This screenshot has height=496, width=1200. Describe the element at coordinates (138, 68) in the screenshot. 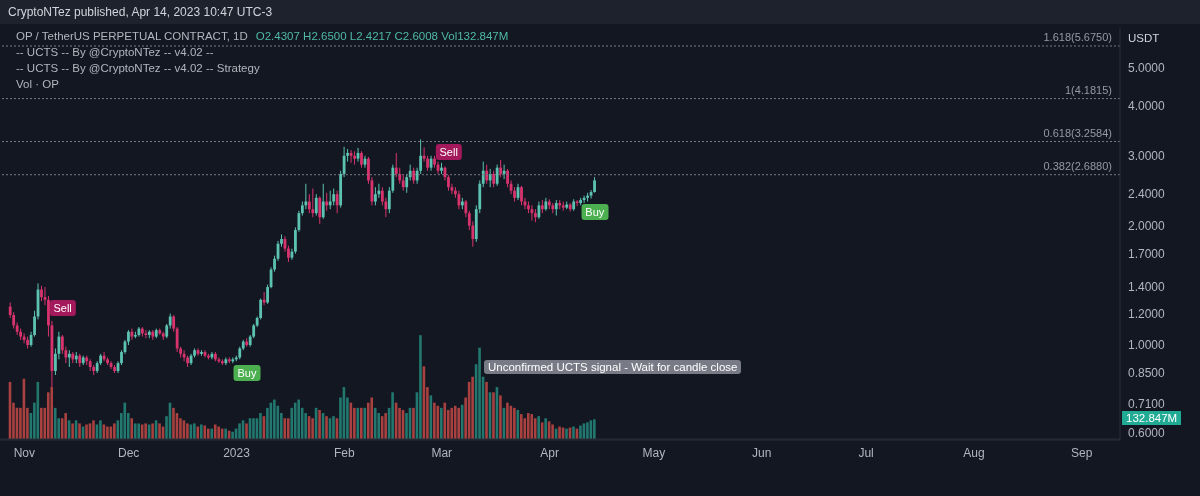

I see `annotation: -- UCTS -- By @CryptoNTez -- v4.02 -- Strategy` at that location.